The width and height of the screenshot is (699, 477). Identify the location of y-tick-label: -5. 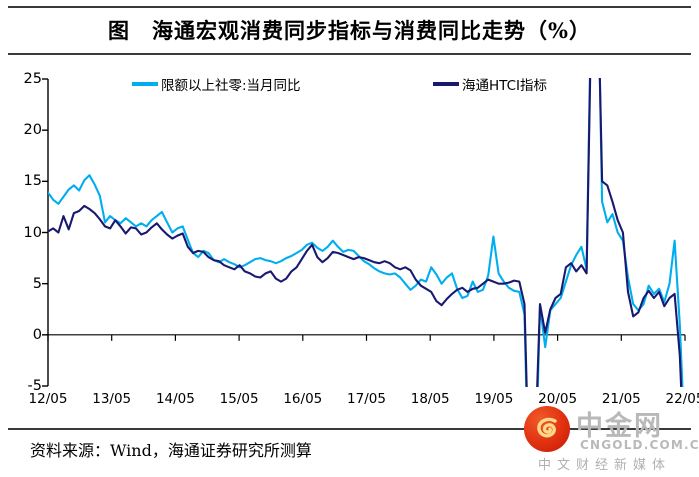
(34, 386).